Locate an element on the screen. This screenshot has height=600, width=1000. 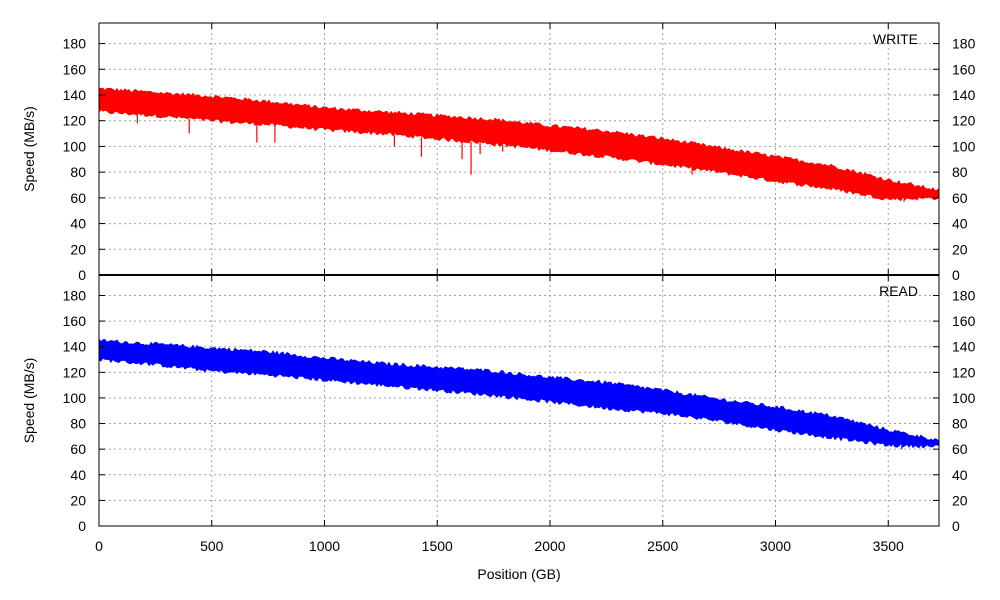
panel-label-read: READ is located at coordinates (898, 291).